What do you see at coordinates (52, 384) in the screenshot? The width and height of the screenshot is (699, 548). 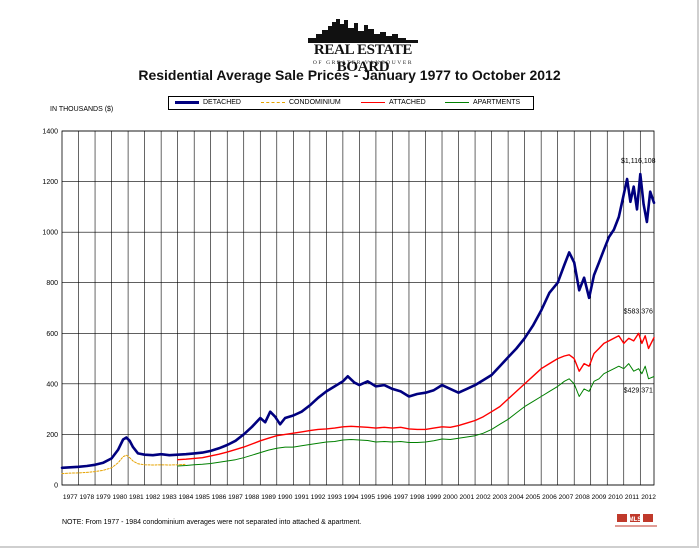 I see `y-tick-label: 400` at bounding box center [52, 384].